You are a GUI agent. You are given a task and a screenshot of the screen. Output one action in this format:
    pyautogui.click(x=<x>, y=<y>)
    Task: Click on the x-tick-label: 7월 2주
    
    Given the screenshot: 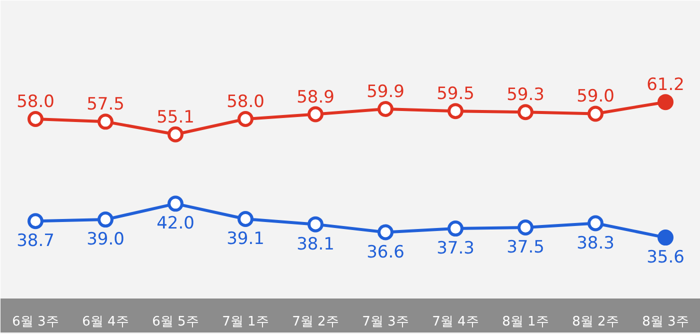 What is the action you would take?
    pyautogui.click(x=315, y=322)
    